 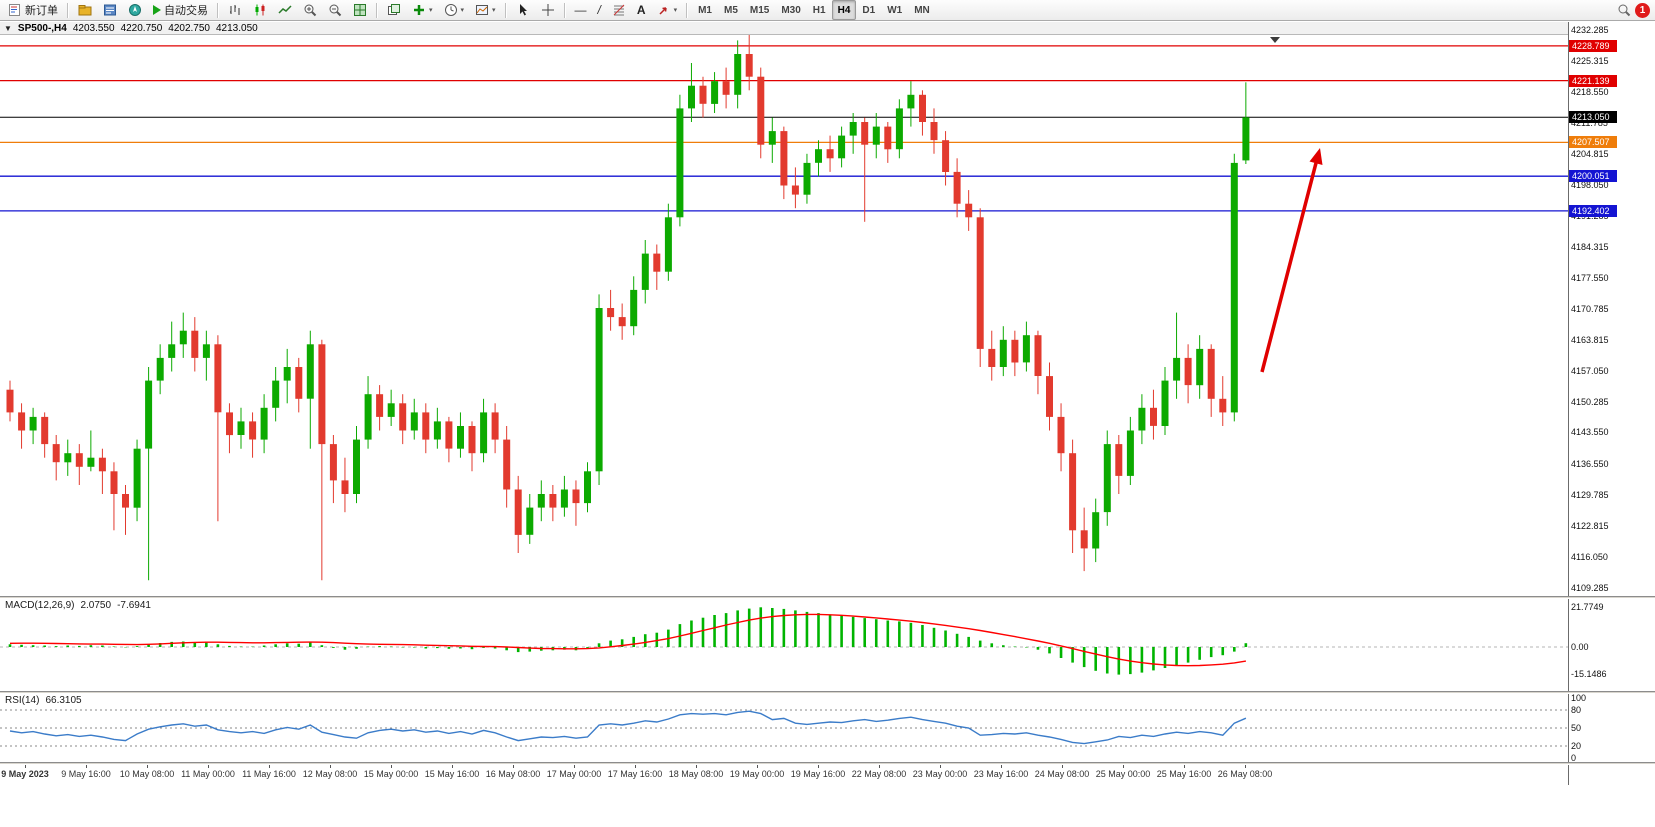 What do you see at coordinates (335, 10) in the screenshot?
I see `zoom-out-button` at bounding box center [335, 10].